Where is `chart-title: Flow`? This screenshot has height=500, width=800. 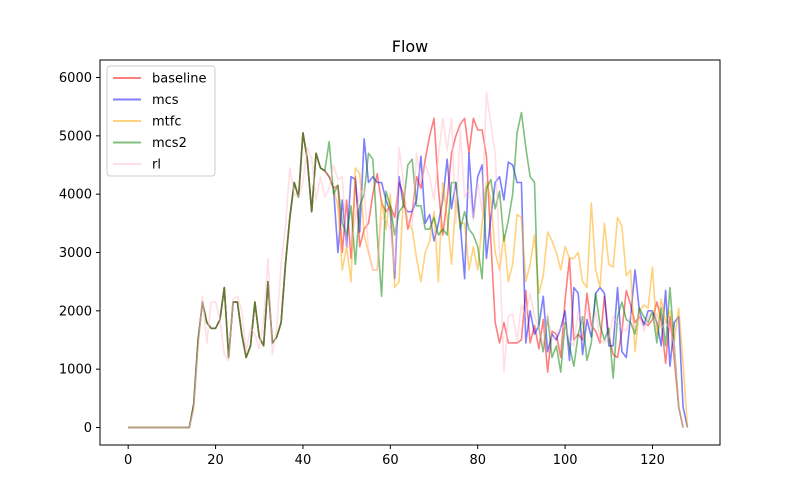
chart-title: Flow is located at coordinates (410, 46).